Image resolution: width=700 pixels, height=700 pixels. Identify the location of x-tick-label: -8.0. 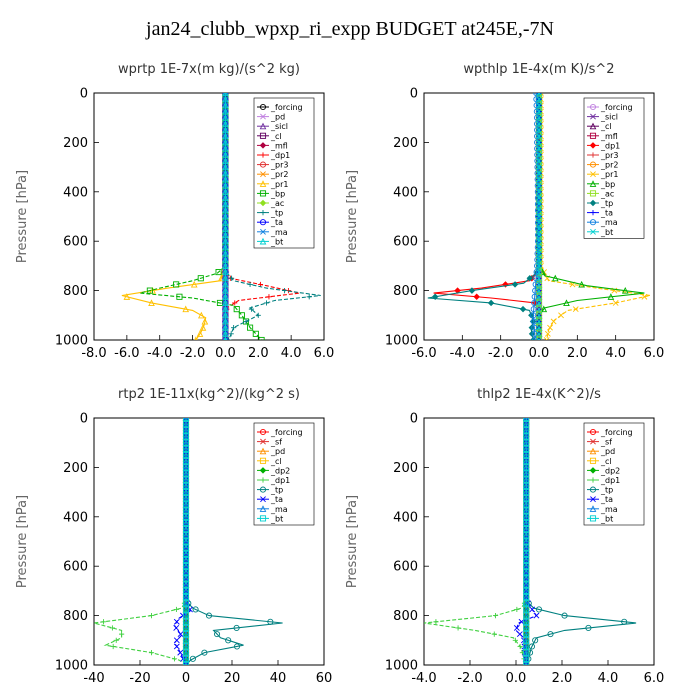
(93, 353).